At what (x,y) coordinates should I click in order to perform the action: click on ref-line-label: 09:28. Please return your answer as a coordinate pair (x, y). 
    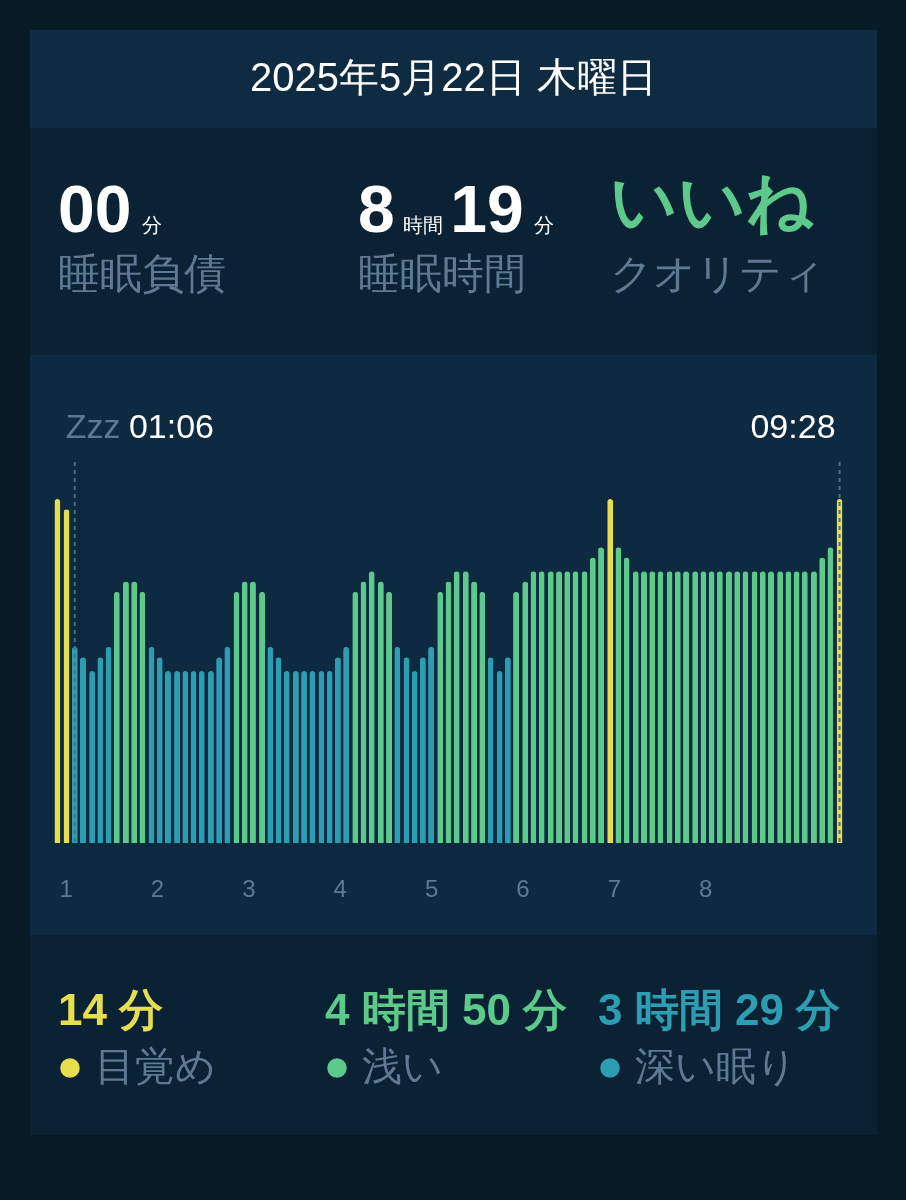
    Looking at the image, I should click on (793, 426).